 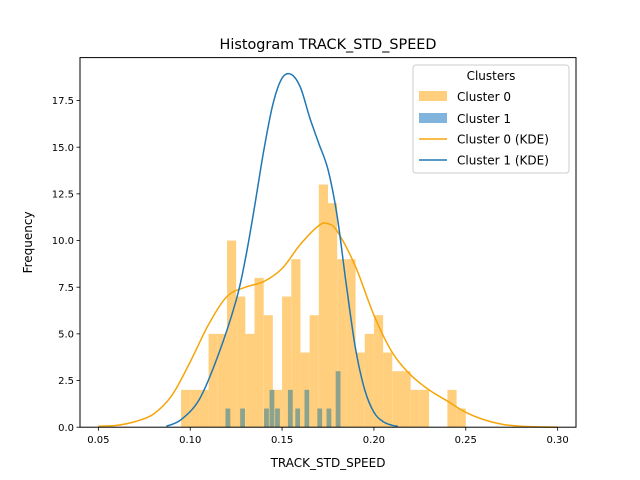 I want to click on y-tick-label: 15.0, so click(x=63, y=148).